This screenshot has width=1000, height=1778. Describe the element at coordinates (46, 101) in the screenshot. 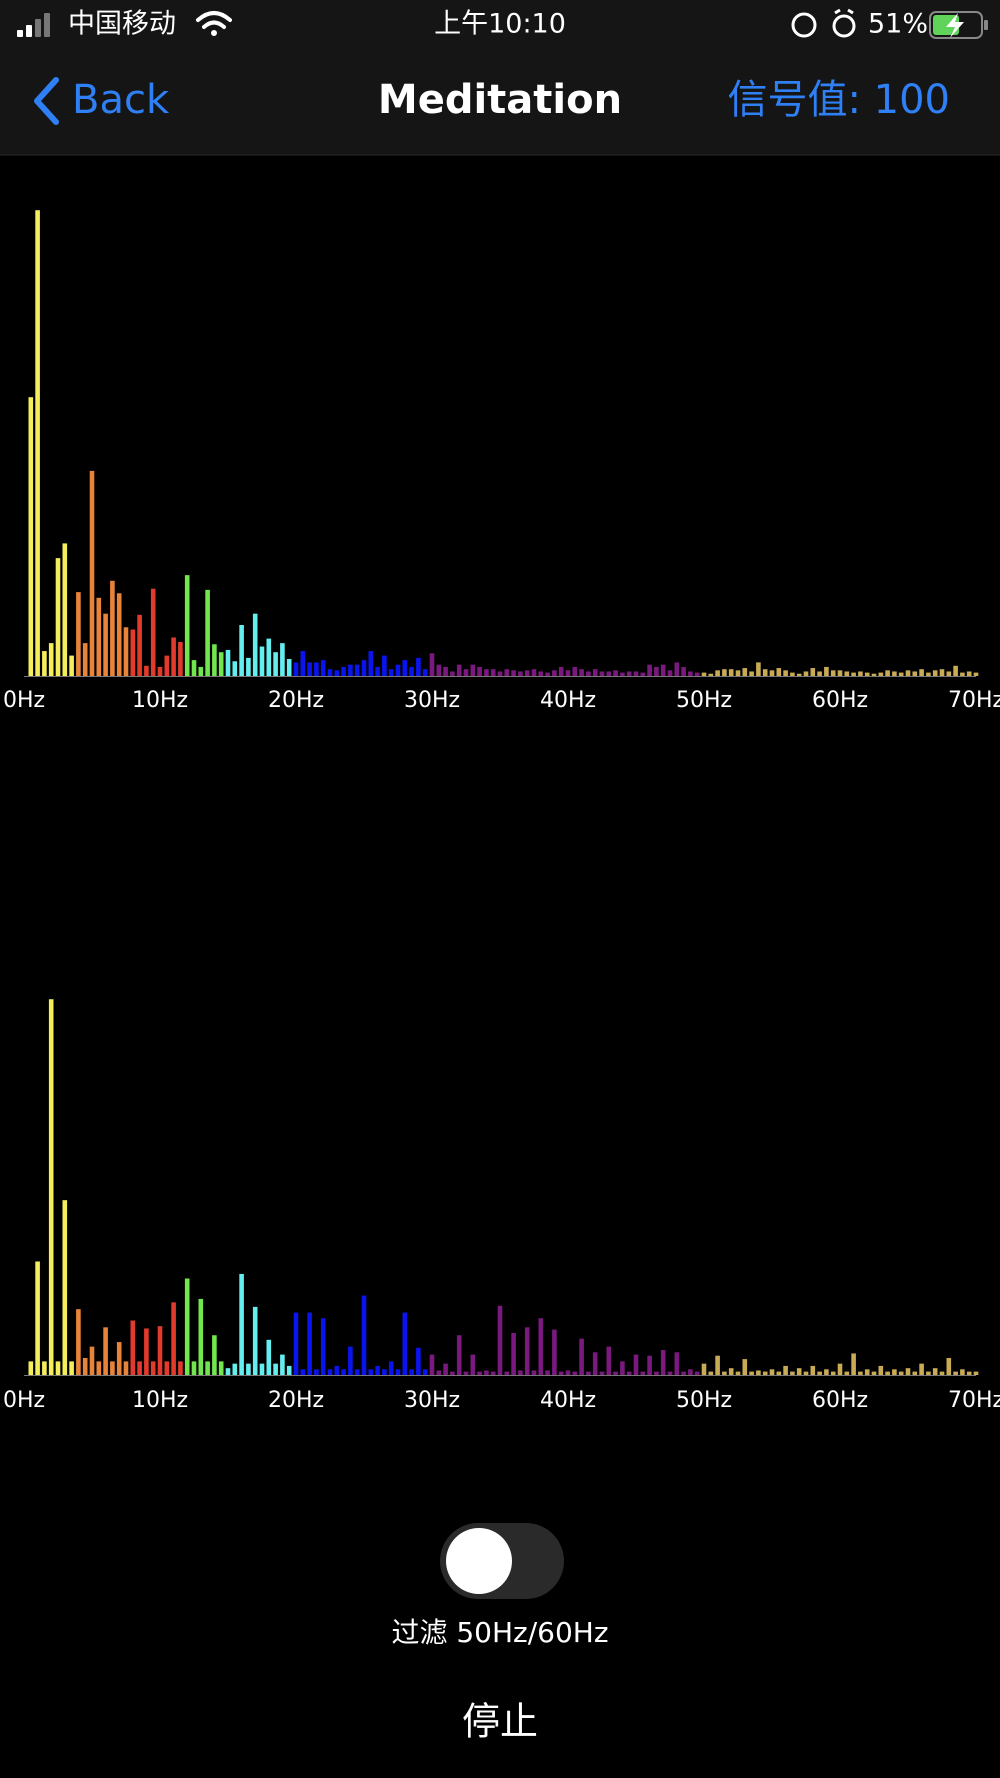

I see `back-chevron` at that location.